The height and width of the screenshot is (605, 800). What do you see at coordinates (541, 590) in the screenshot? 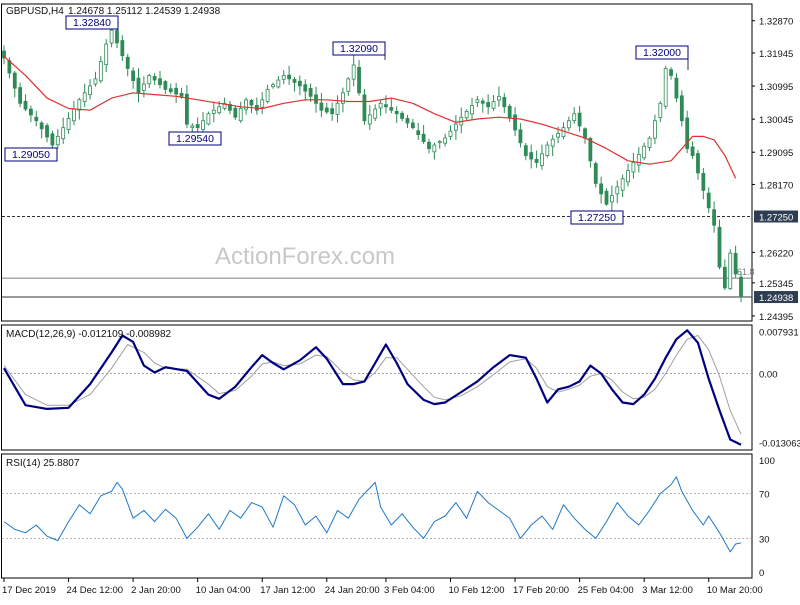
I see `x-tick-label: 17 Feb 20:00` at bounding box center [541, 590].